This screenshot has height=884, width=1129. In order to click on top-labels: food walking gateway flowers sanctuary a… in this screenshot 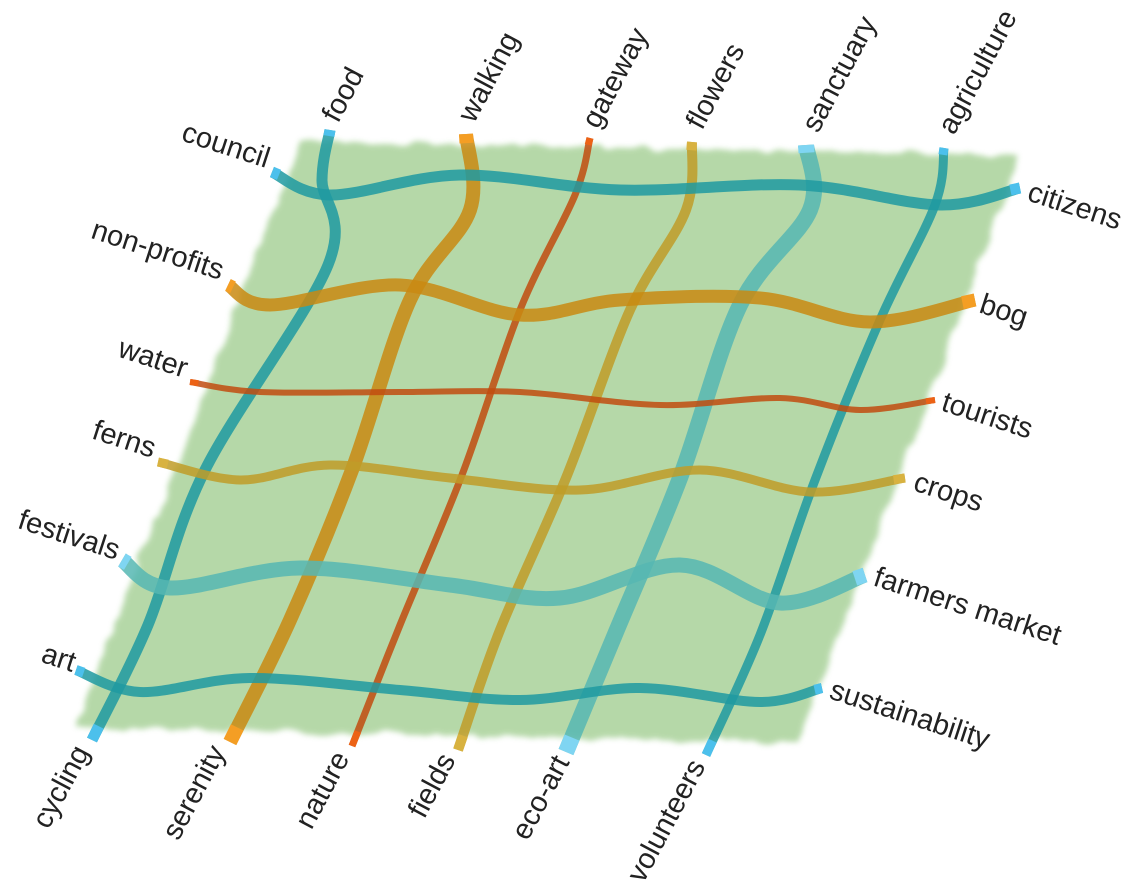, I will do `click(670, 72)`.